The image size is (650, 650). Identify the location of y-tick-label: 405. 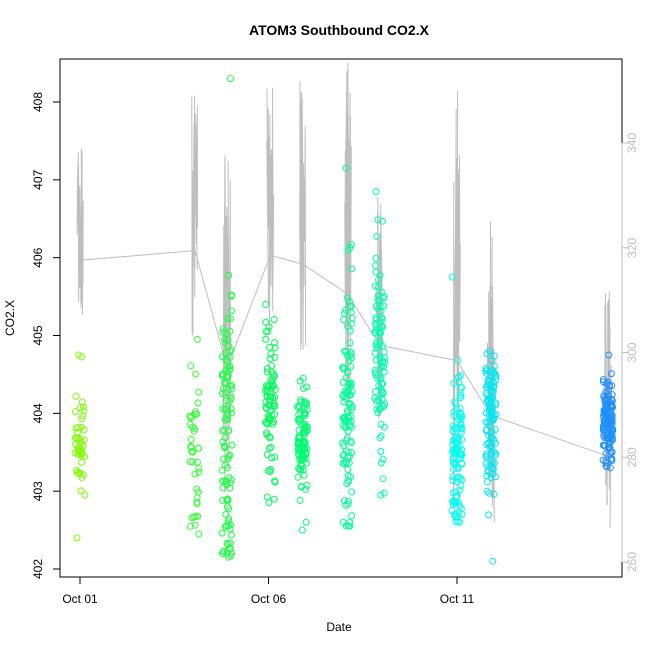
(38, 335).